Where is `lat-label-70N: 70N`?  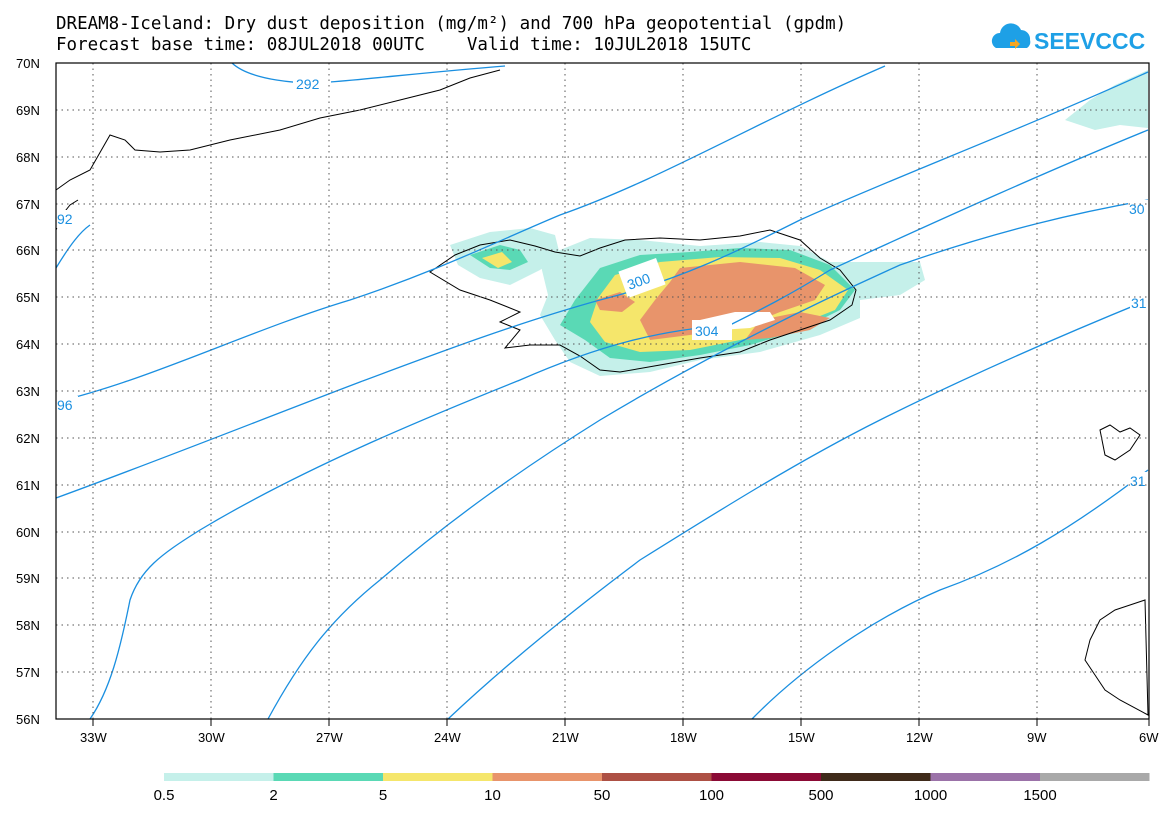 lat-label-70N: 70N is located at coordinates (28, 63).